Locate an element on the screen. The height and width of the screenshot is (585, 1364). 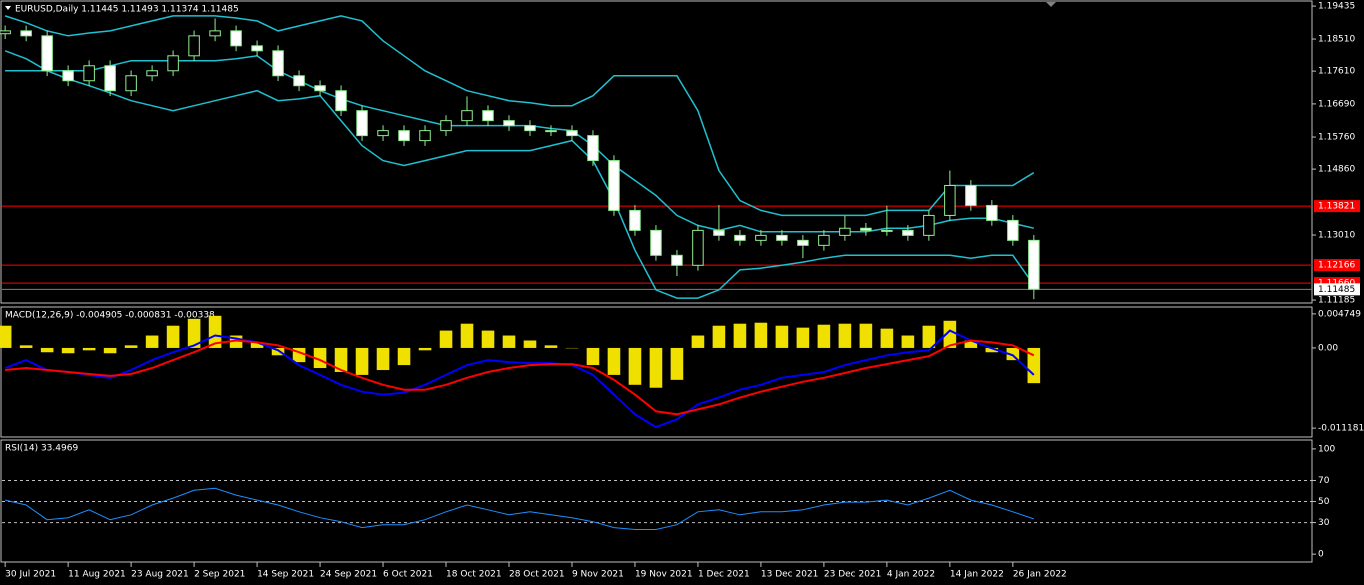
x-tick-label: 4 Jan 2022 is located at coordinates (911, 575).